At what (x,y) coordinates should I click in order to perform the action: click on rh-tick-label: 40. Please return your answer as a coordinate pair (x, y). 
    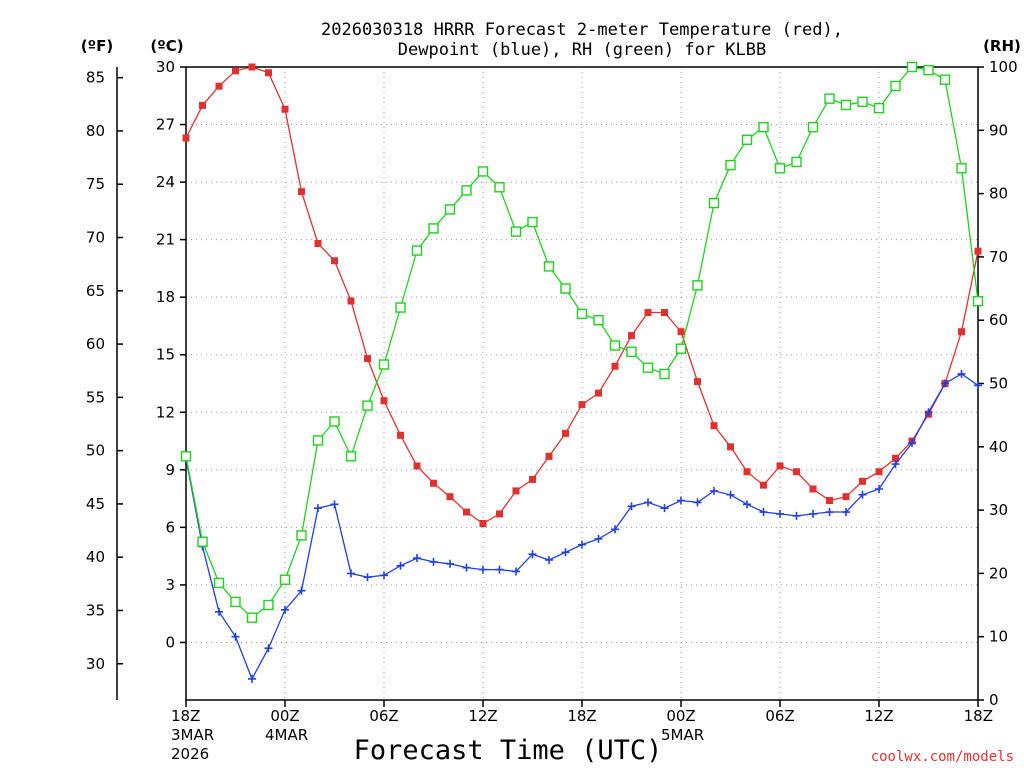
    Looking at the image, I should click on (998, 447).